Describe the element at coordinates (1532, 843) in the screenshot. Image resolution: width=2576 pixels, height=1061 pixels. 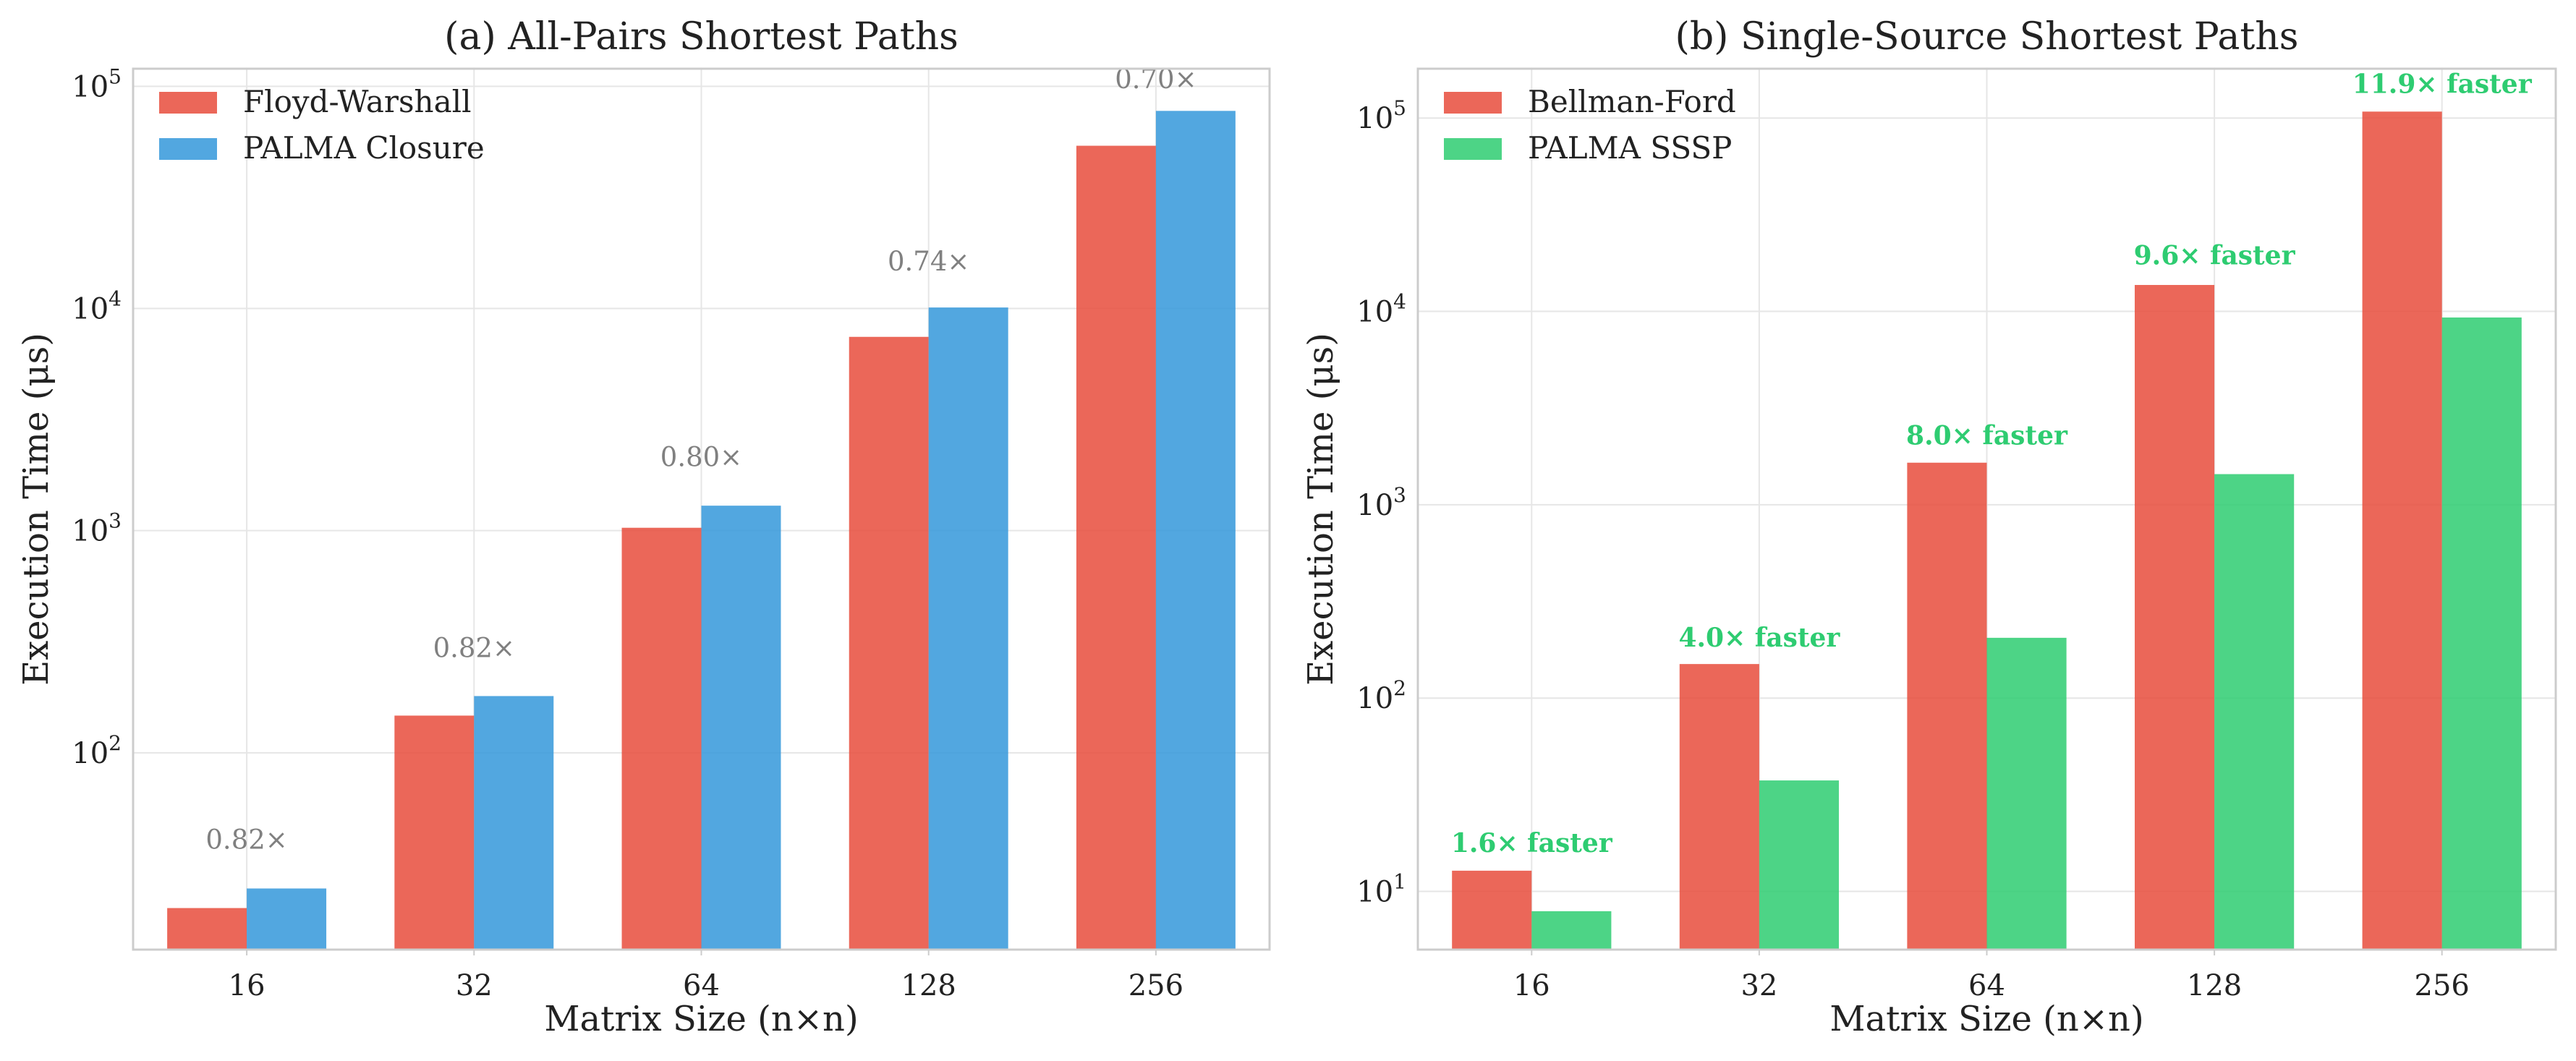
I see `bar-annotation: 1.6× faster` at that location.